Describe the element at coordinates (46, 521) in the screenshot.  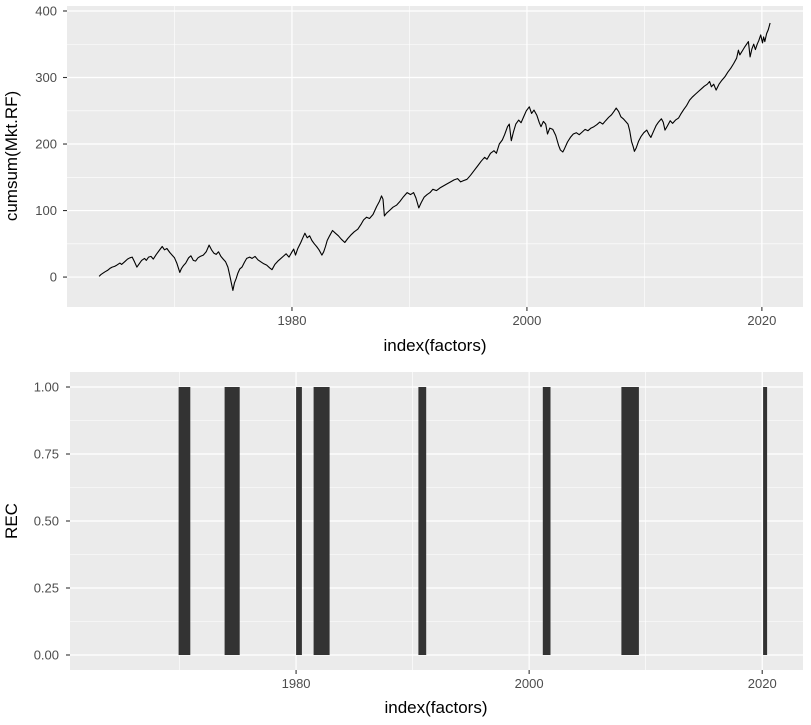
I see `y-tick-label: 0.50` at that location.